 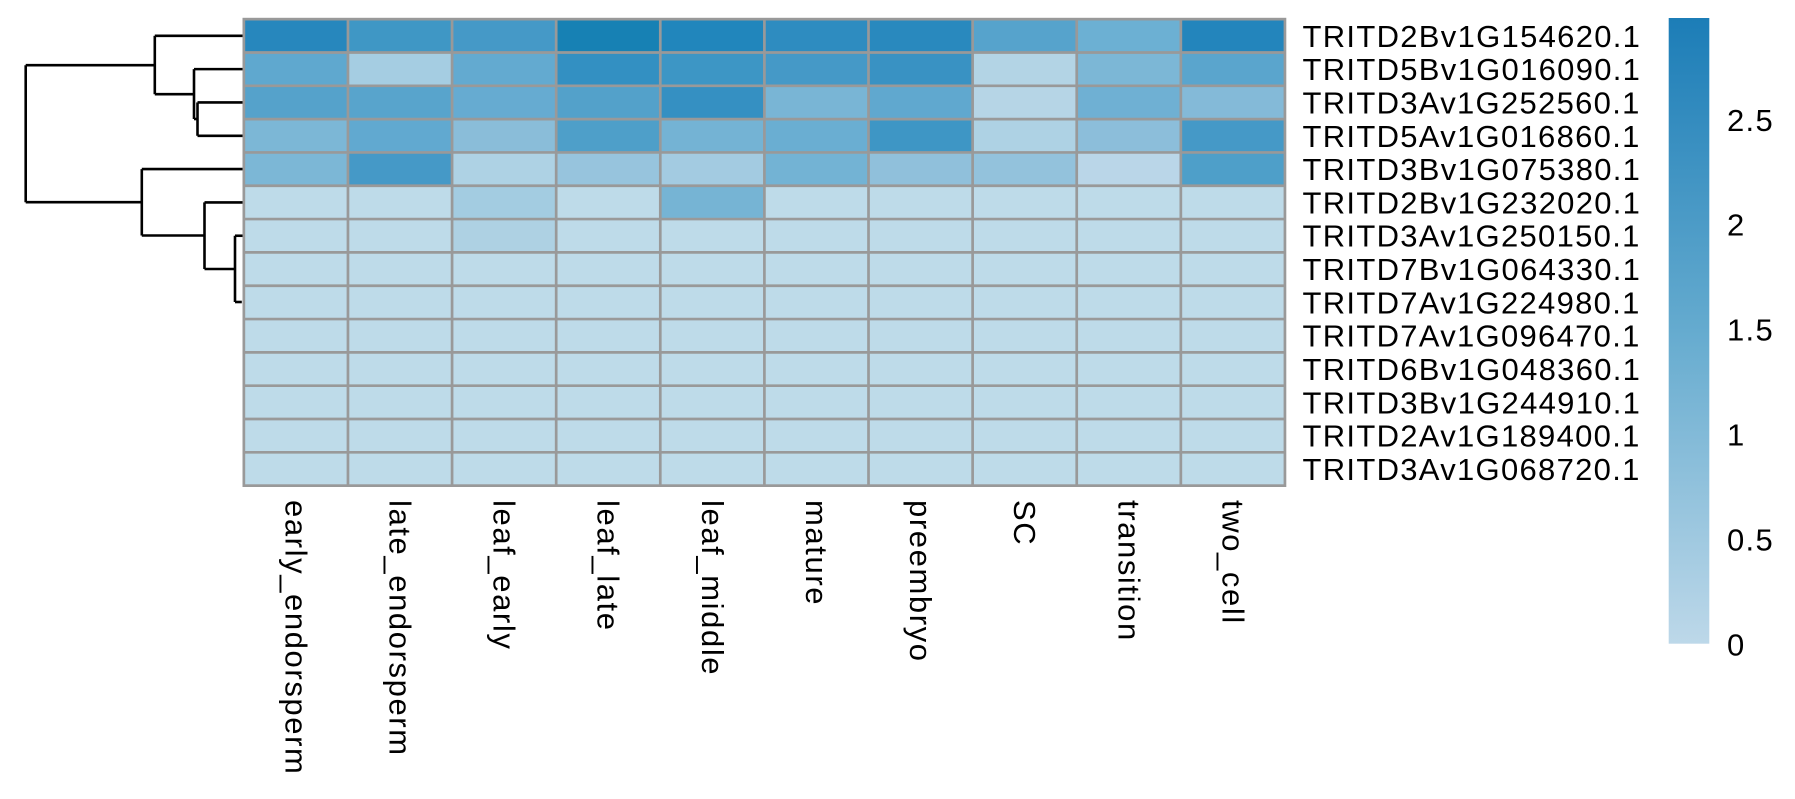 I want to click on svg-text: leaf_late, so click(x=608, y=566).